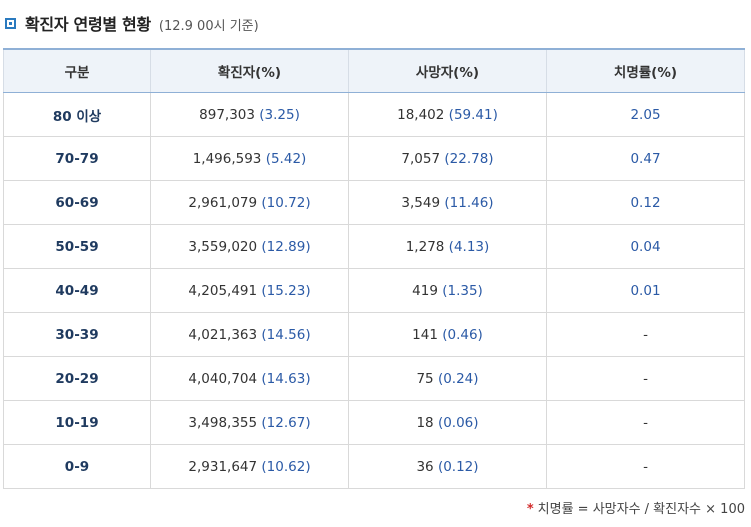 Image resolution: width=751 pixels, height=527 pixels. What do you see at coordinates (645, 70) in the screenshot?
I see `column-header-fatality-rate: 치명률(%)` at bounding box center [645, 70].